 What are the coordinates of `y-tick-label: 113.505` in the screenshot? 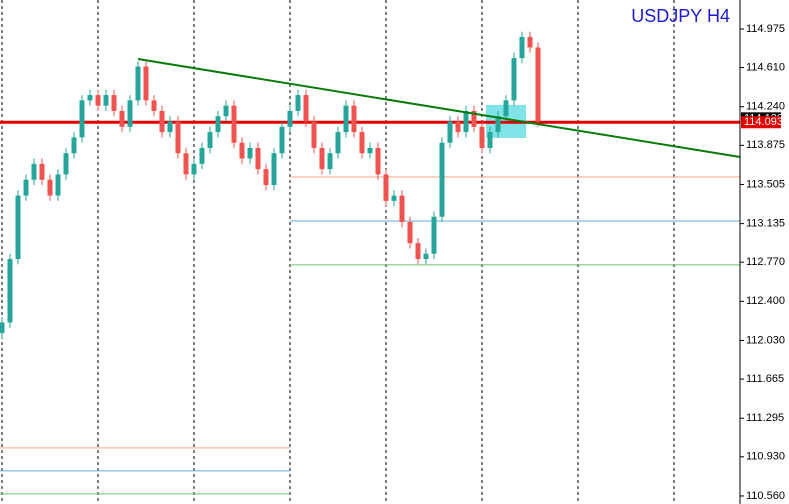 It's located at (765, 184).